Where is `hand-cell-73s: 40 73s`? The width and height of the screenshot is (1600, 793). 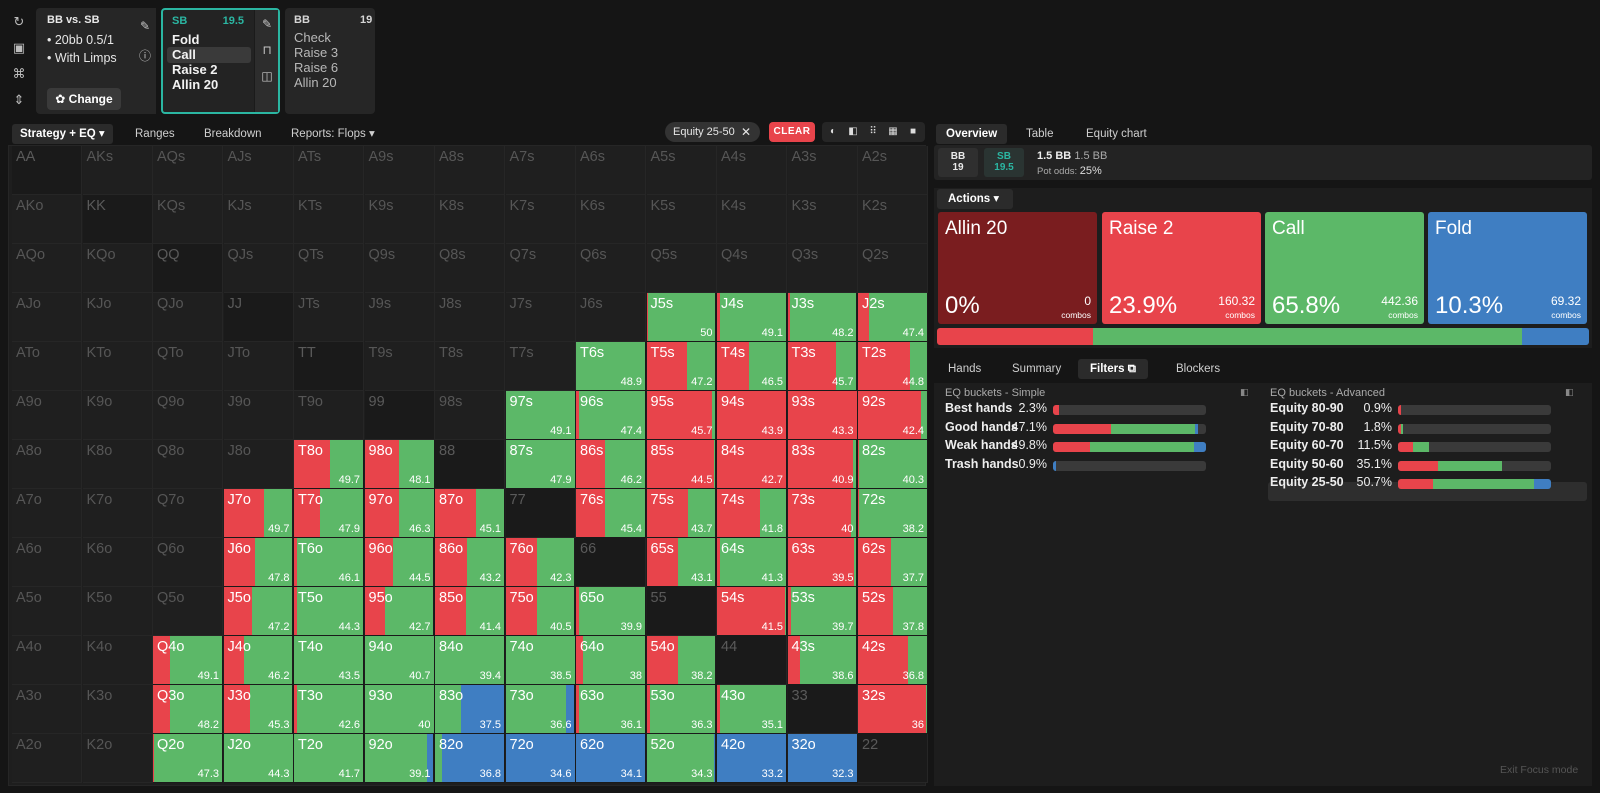
hand-cell-73s: 40 73s is located at coordinates (822, 513).